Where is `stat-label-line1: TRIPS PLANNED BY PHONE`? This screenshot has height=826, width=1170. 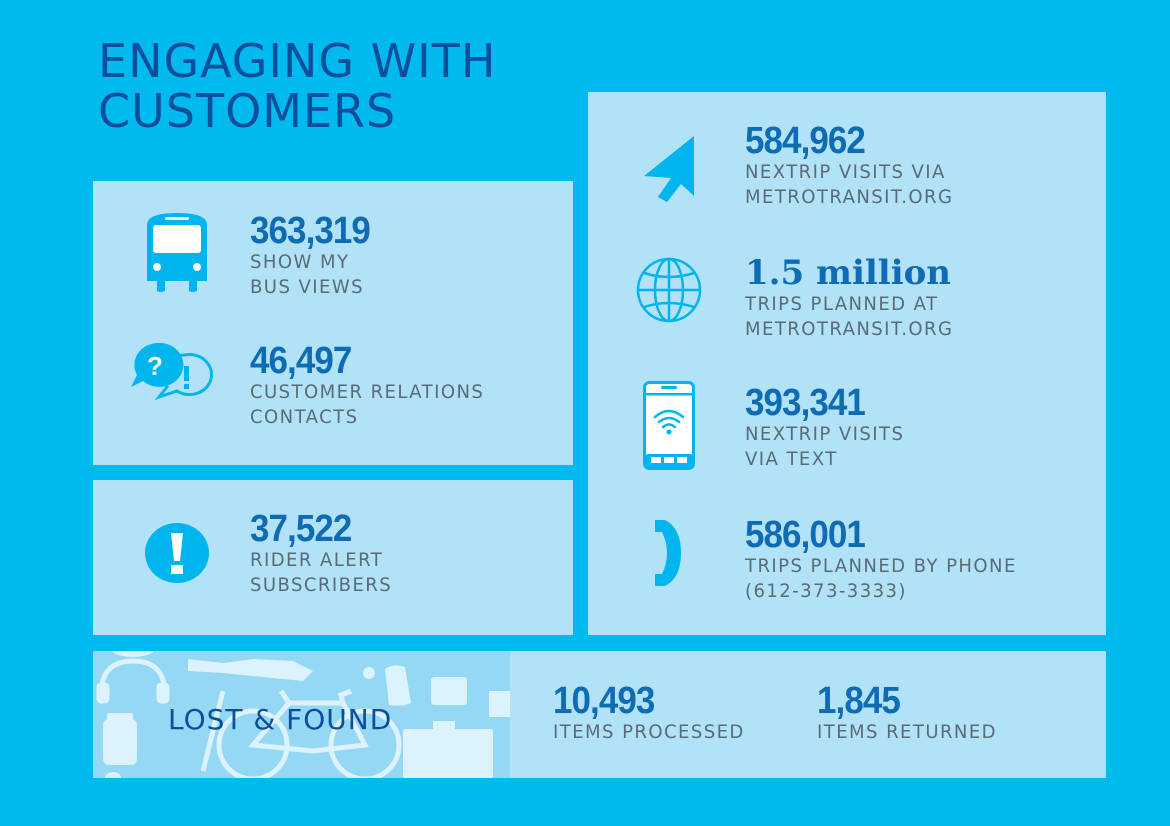 stat-label-line1: TRIPS PLANNED BY PHONE is located at coordinates (881, 566).